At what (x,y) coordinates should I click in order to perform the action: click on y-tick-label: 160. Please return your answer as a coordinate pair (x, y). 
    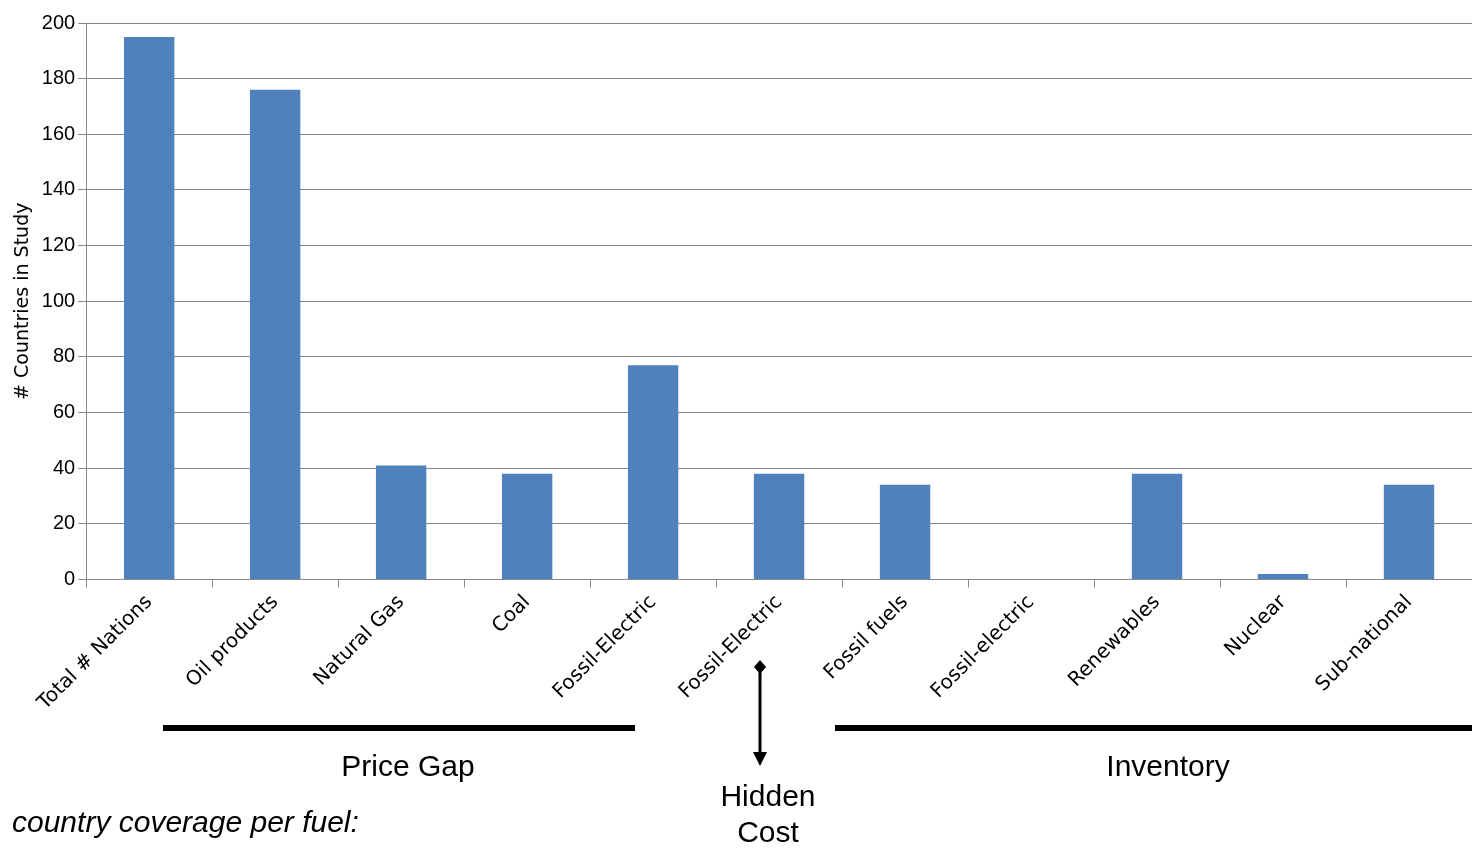
    Looking at the image, I should click on (58, 132).